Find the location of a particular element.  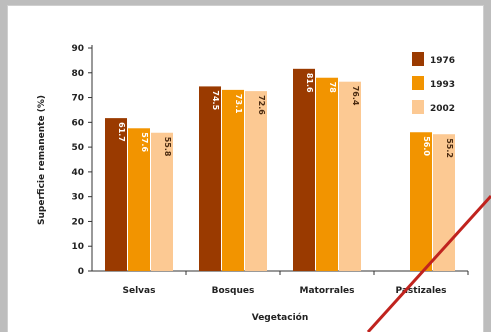

bar-1993-bosques is located at coordinates (233, 180).